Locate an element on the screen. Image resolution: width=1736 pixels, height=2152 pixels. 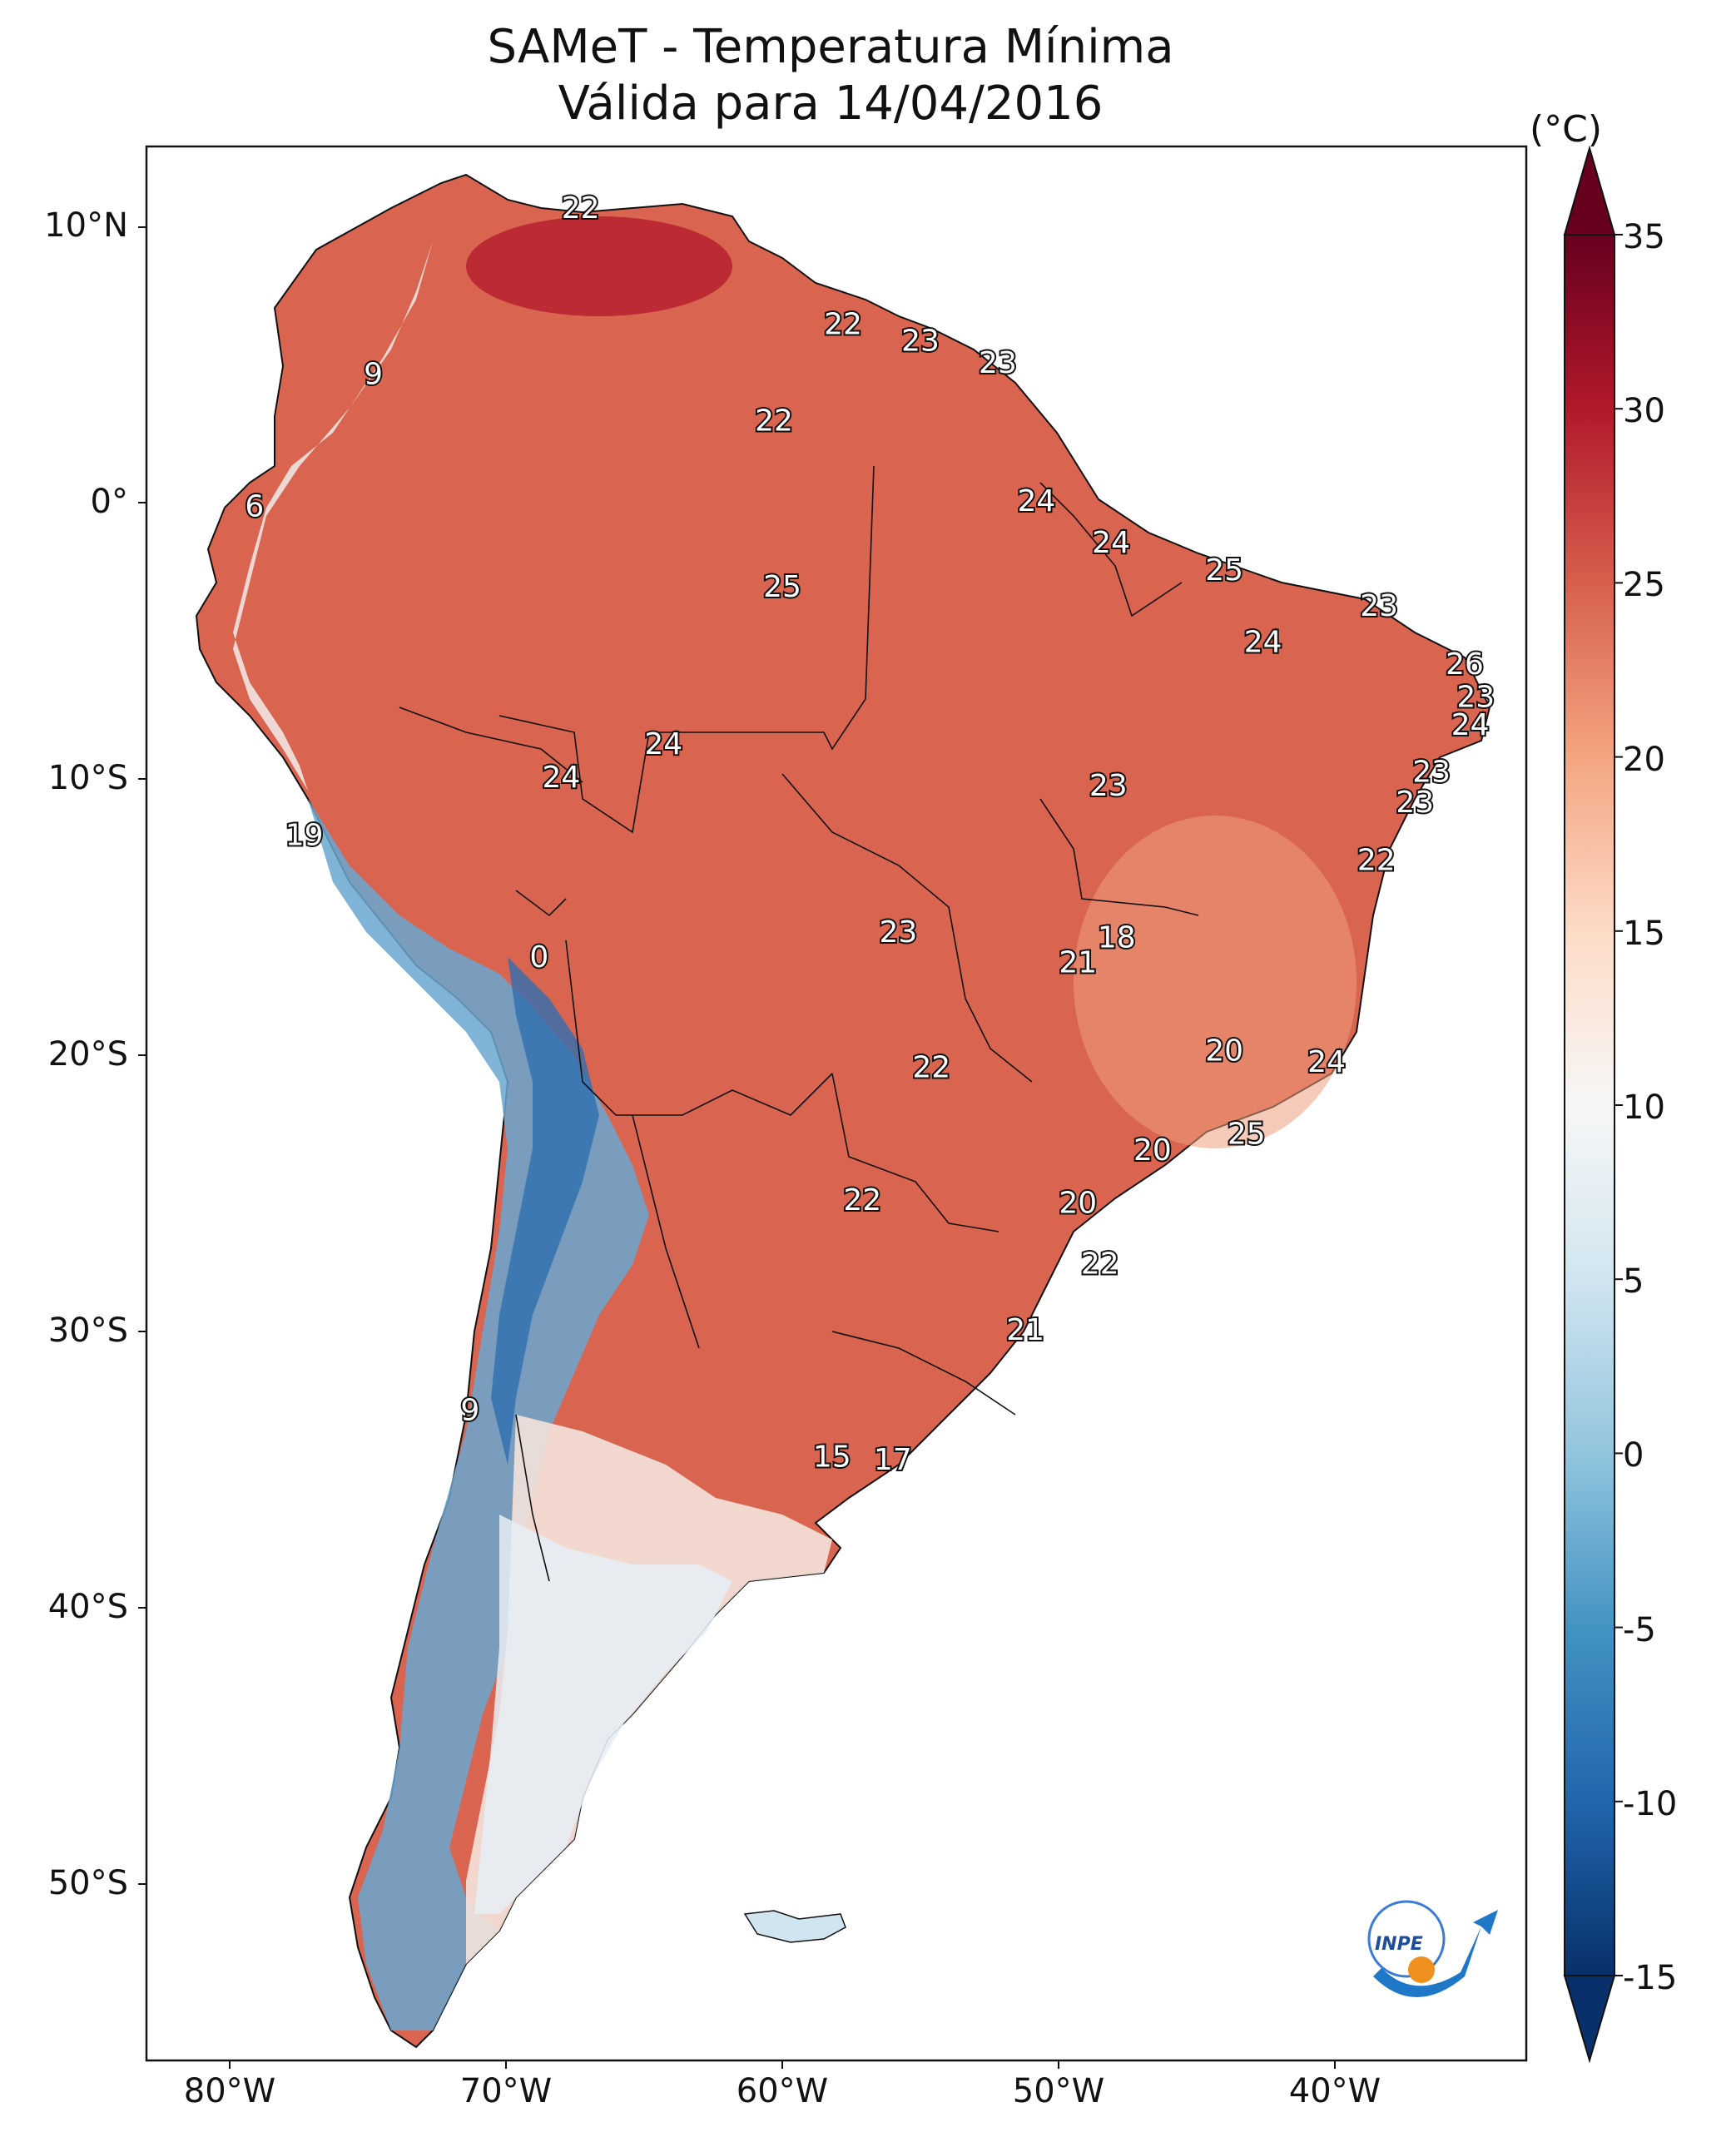
lat-label-10n: 10°N is located at coordinates (86, 225).